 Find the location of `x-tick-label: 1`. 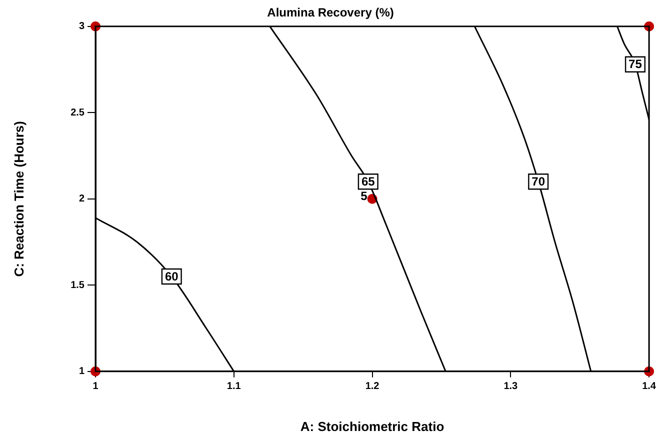

x-tick-label: 1 is located at coordinates (95, 386).